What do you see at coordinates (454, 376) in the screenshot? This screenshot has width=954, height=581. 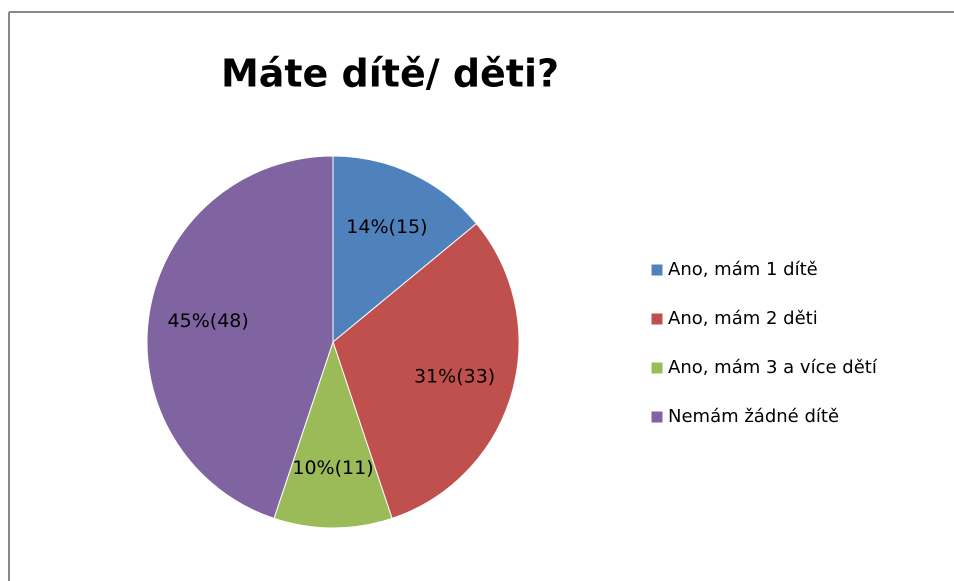 I see `data-label: 31%(33)` at bounding box center [454, 376].